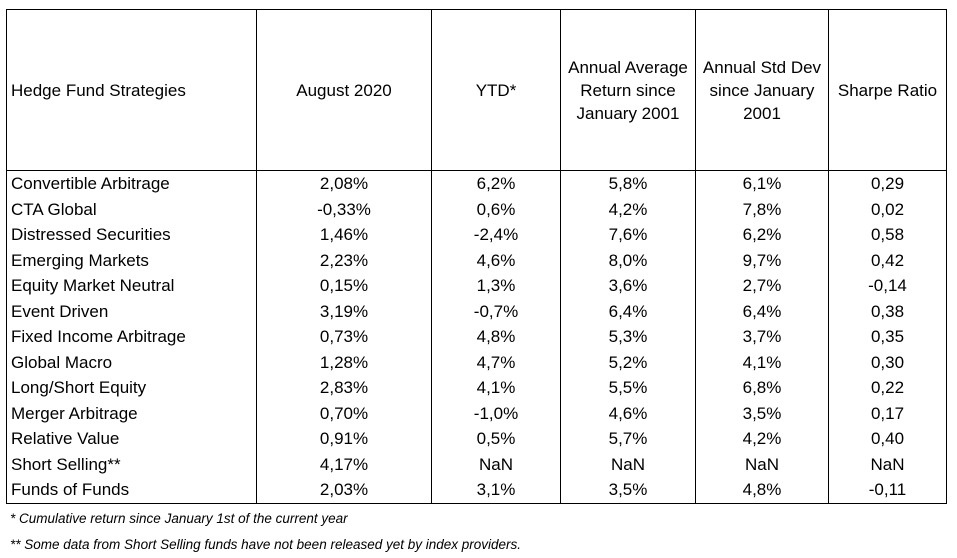 The image size is (957, 558). What do you see at coordinates (496, 464) in the screenshot?
I see `cell-ytd: NaN` at bounding box center [496, 464].